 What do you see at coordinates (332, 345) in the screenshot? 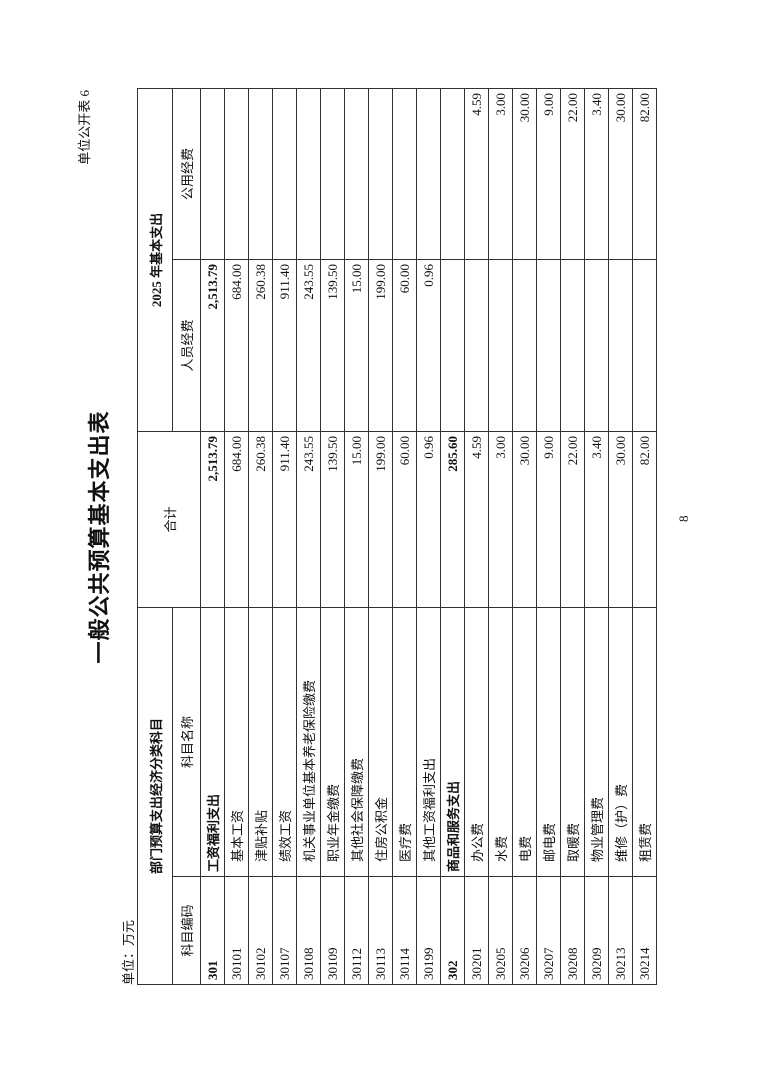
I see `personnel-cell: 139.50` at bounding box center [332, 345].